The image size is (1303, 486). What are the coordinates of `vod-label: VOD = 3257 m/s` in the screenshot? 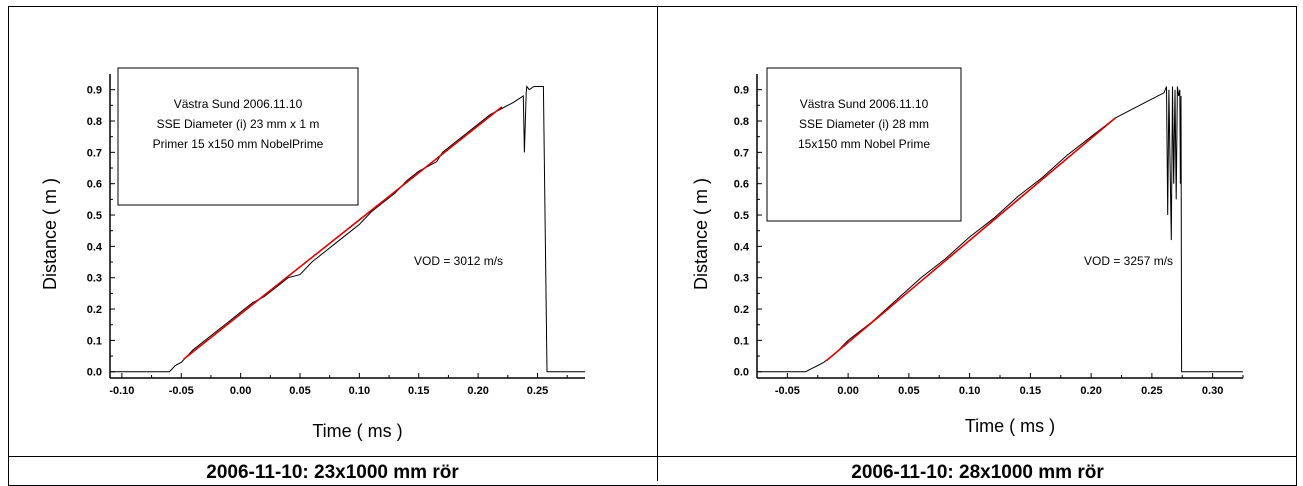 It's located at (1128, 261).